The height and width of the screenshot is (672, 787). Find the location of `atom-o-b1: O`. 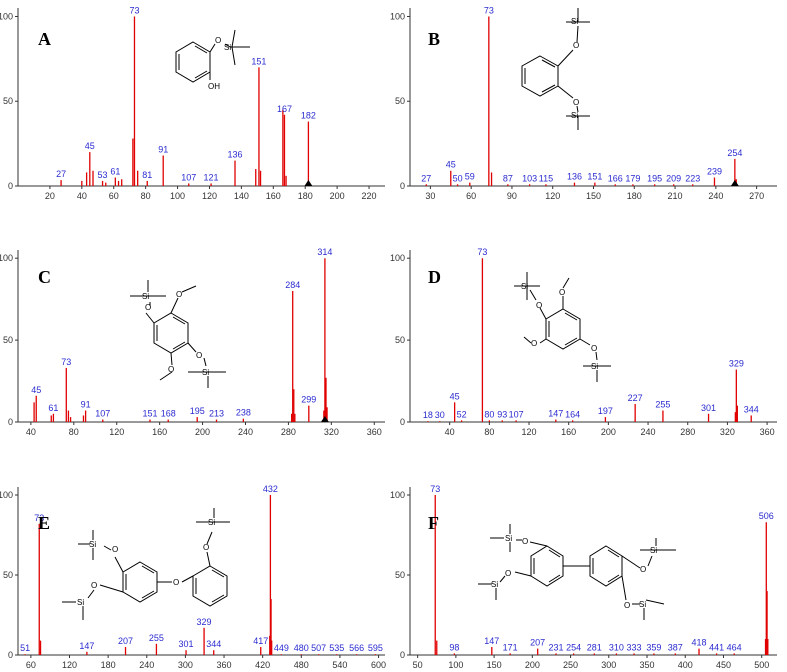

atom-o-b1: O is located at coordinates (576, 45).